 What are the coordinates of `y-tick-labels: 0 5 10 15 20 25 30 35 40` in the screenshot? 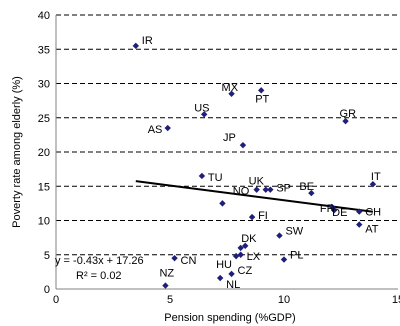 It's located at (44, 153).